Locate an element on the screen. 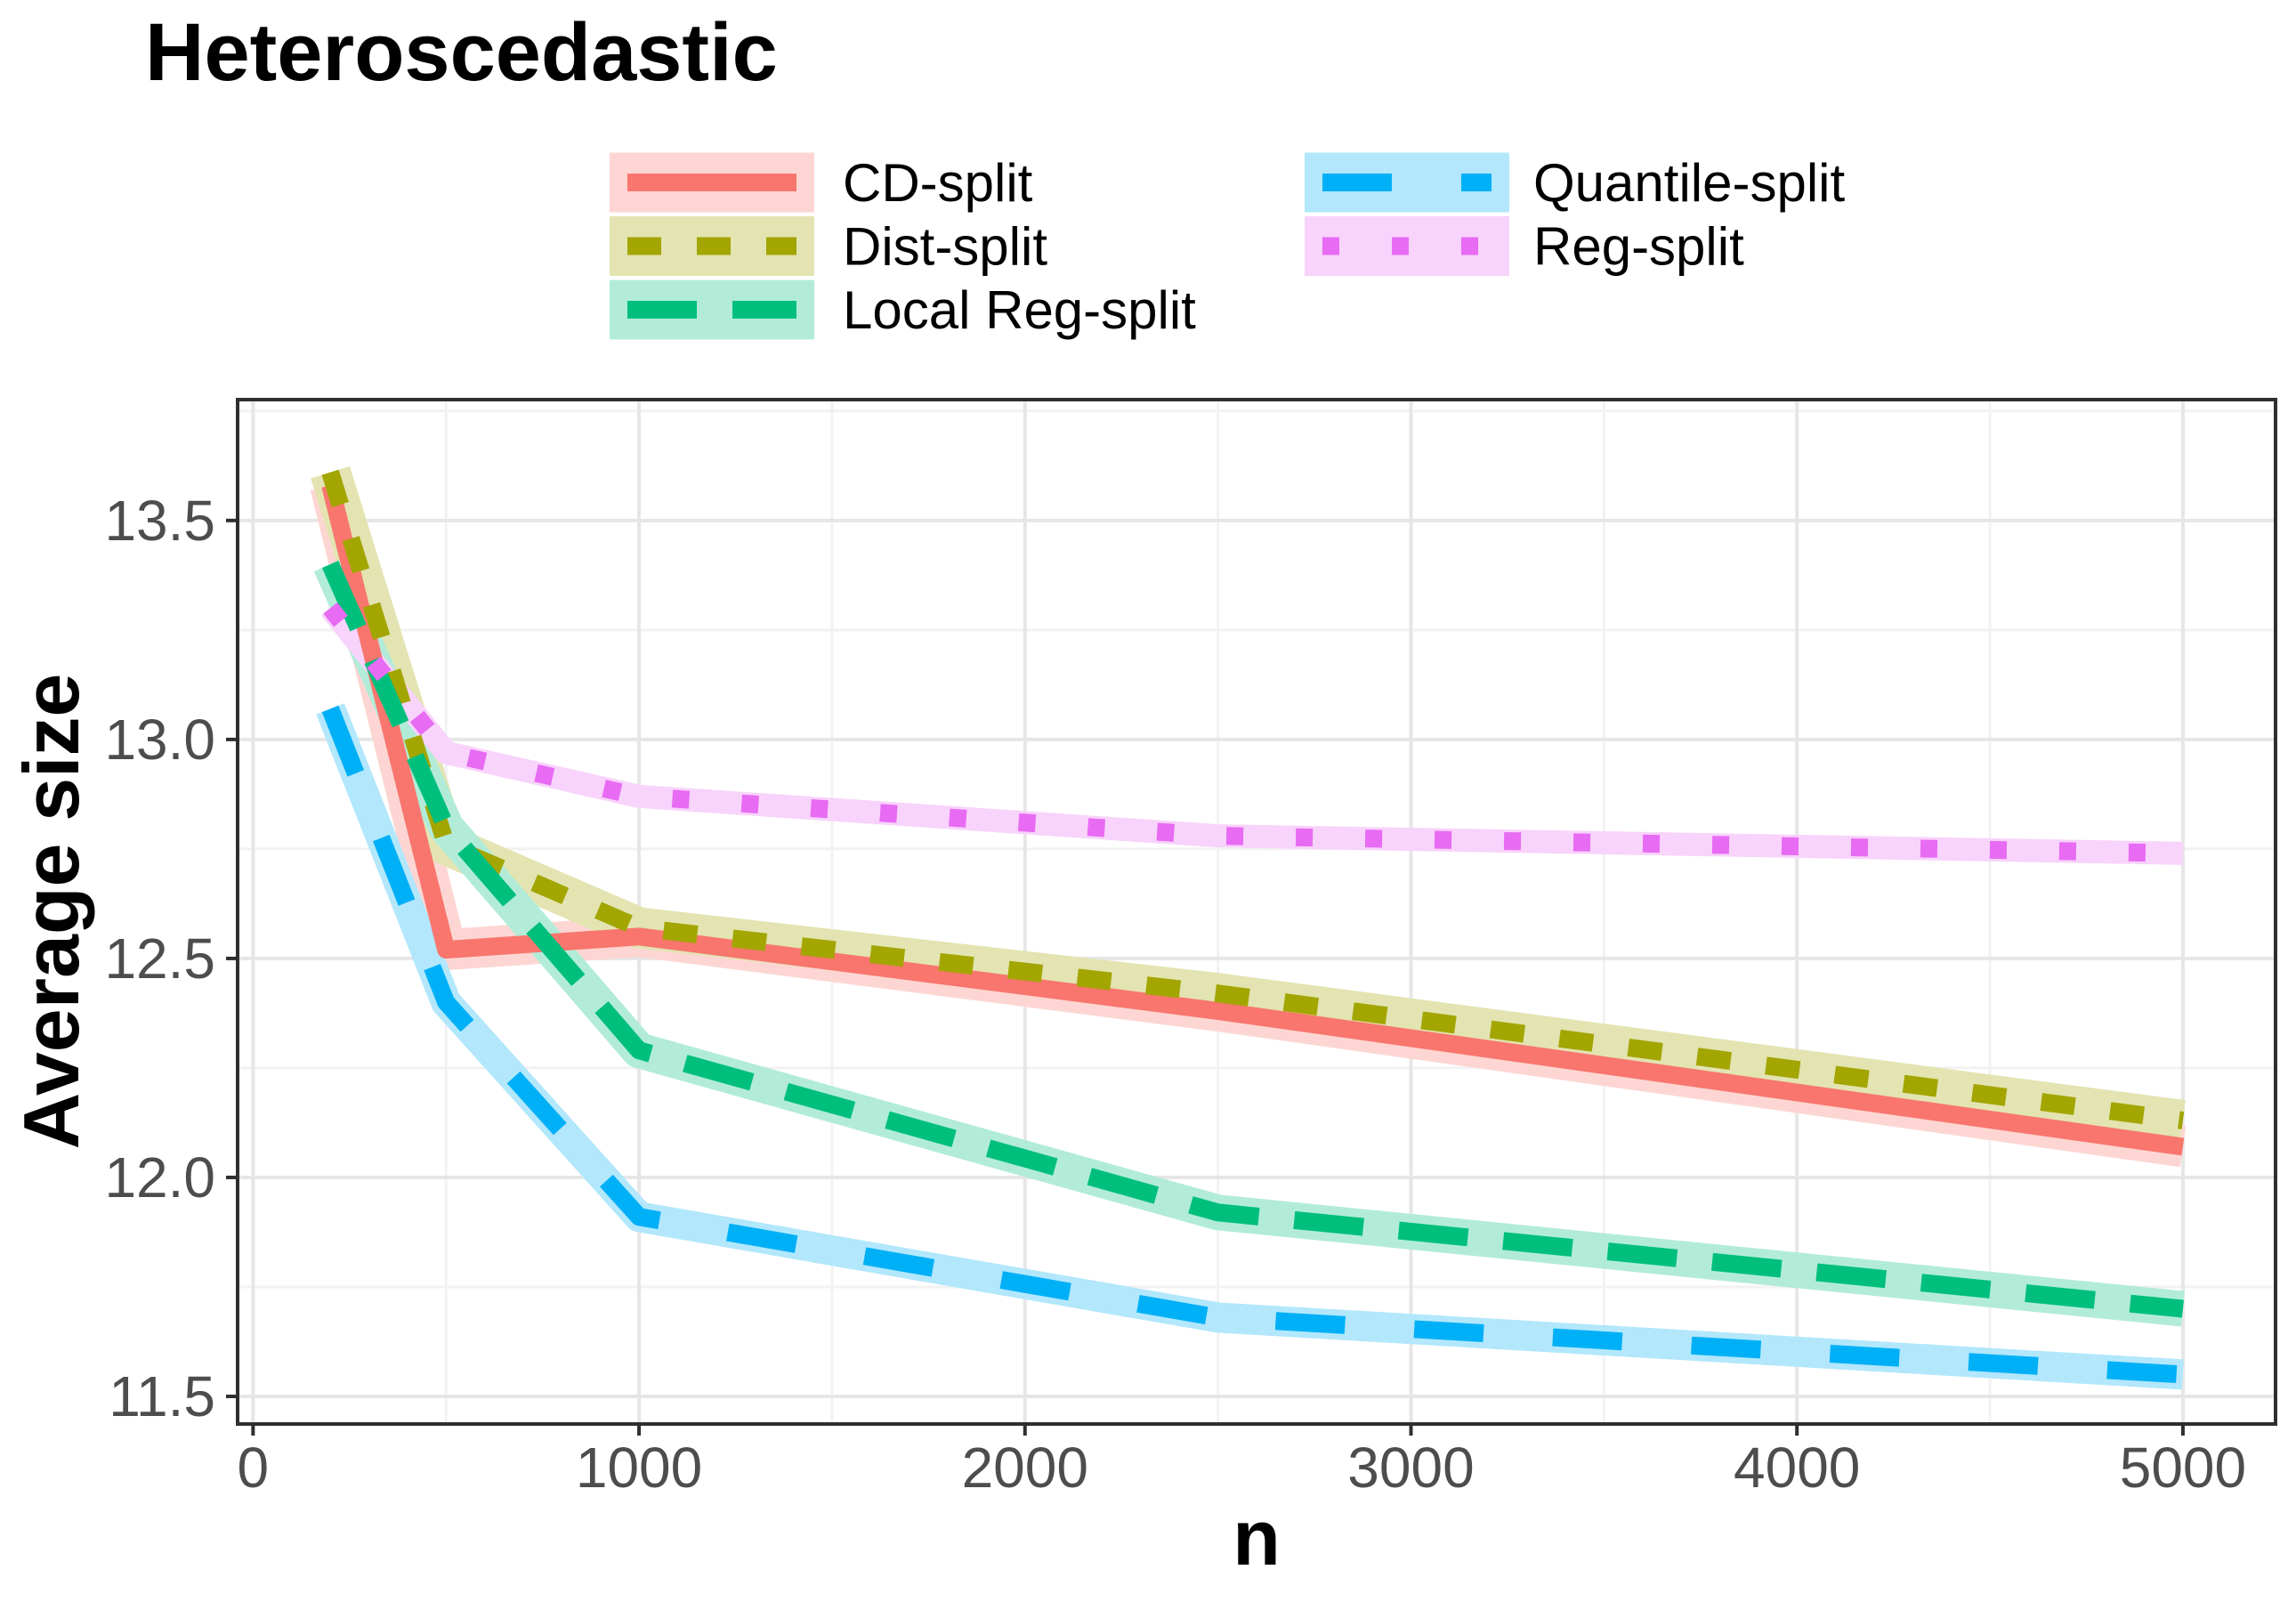 The image size is (2296, 1602). y-tick-label: 12.5 is located at coordinates (159, 959).